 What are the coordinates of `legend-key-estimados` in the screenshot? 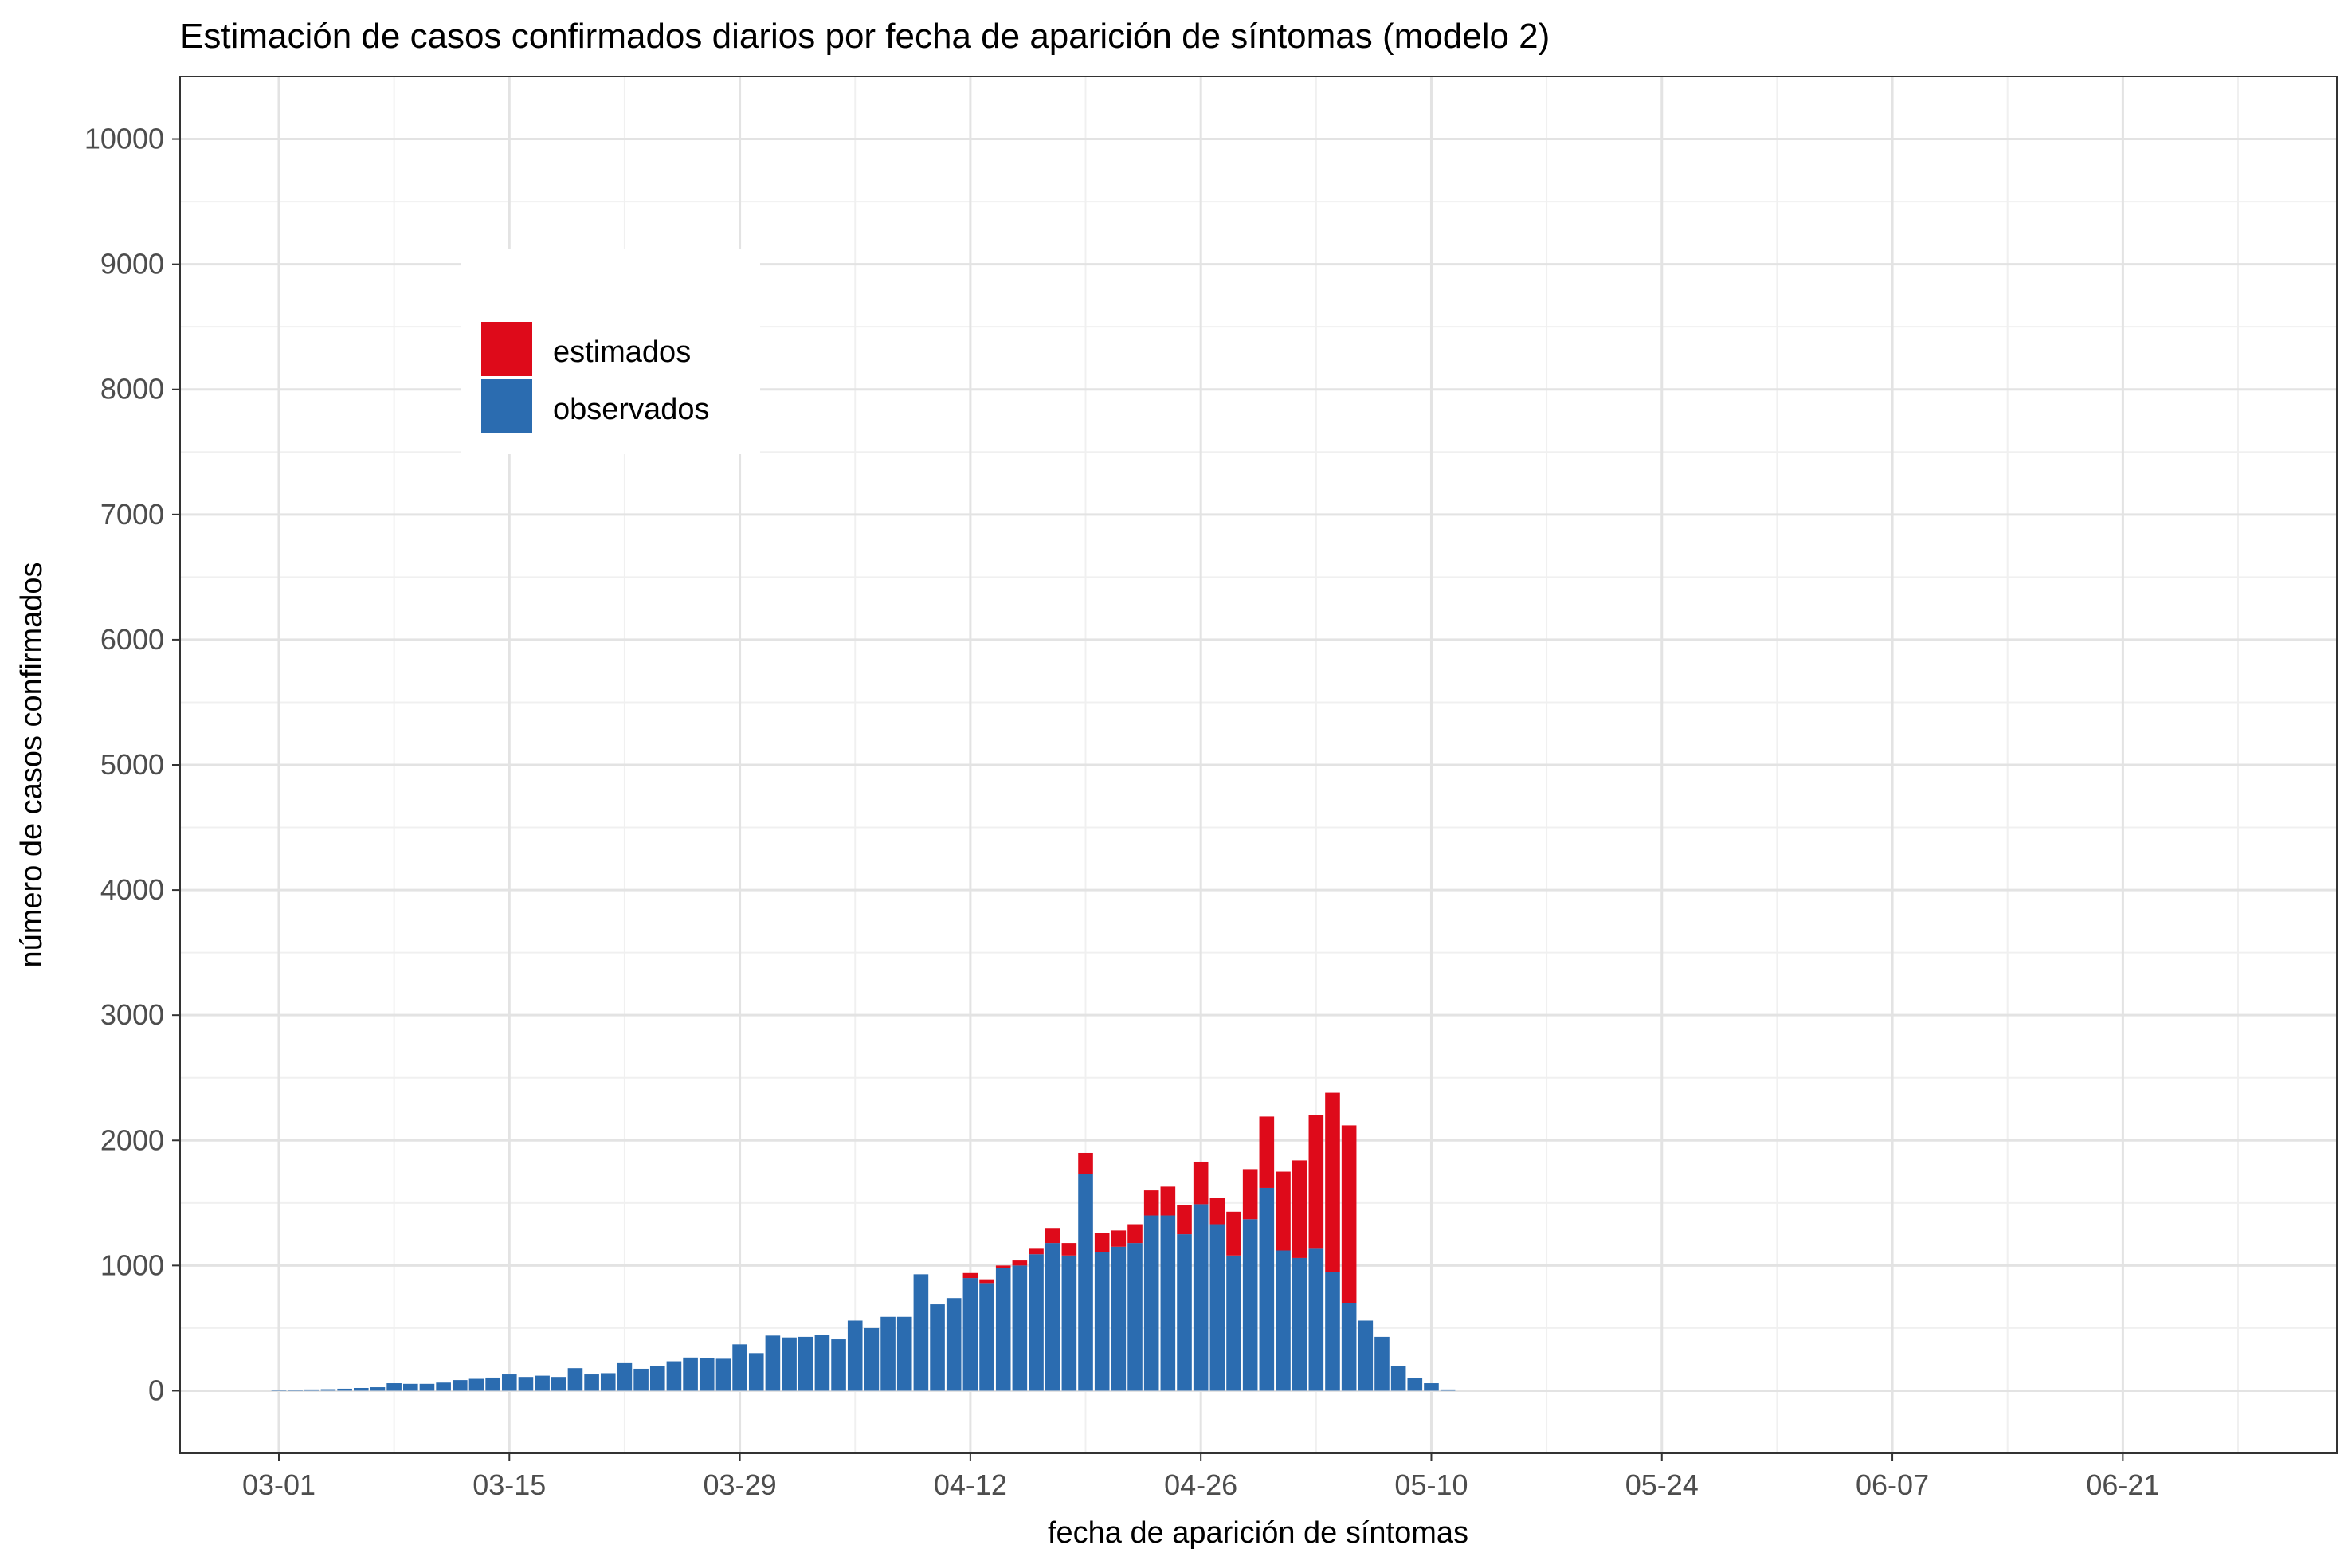 It's located at (506, 349).